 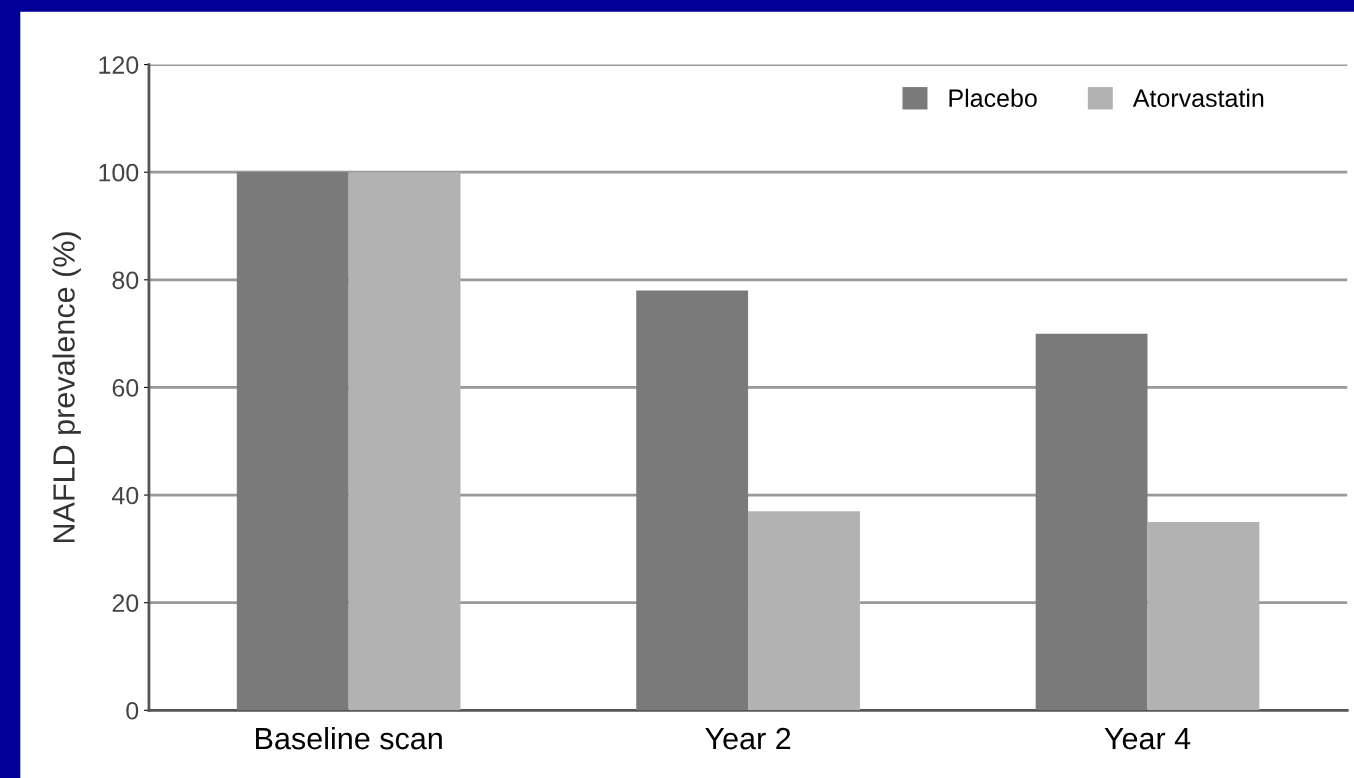 What do you see at coordinates (125, 280) in the screenshot?
I see `y-tick-label: 80` at bounding box center [125, 280].